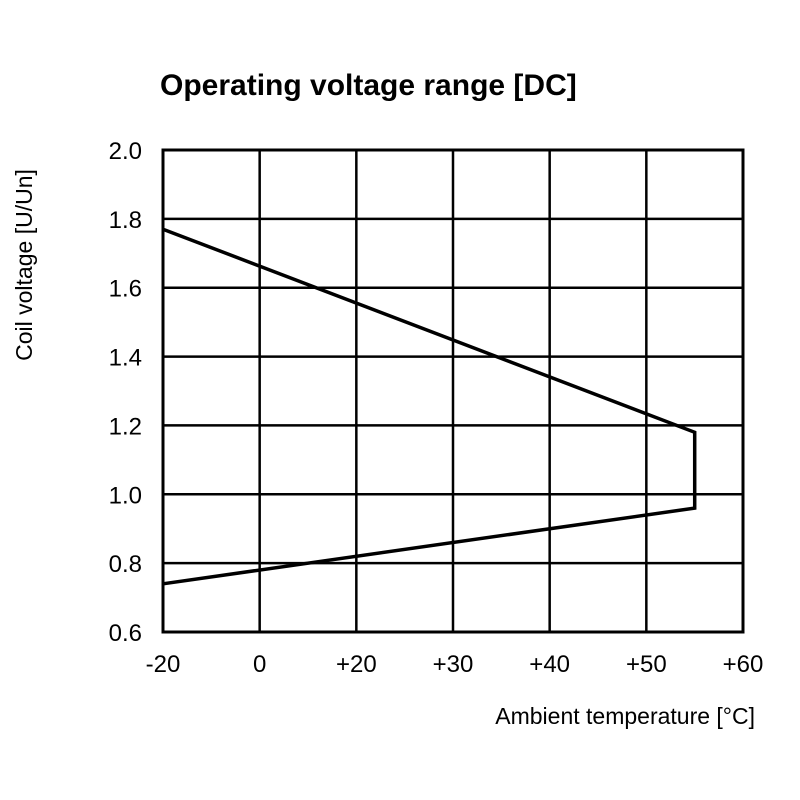 The height and width of the screenshot is (800, 800). Describe the element at coordinates (125, 289) in the screenshot. I see `y-tick-label: 1.6` at that location.